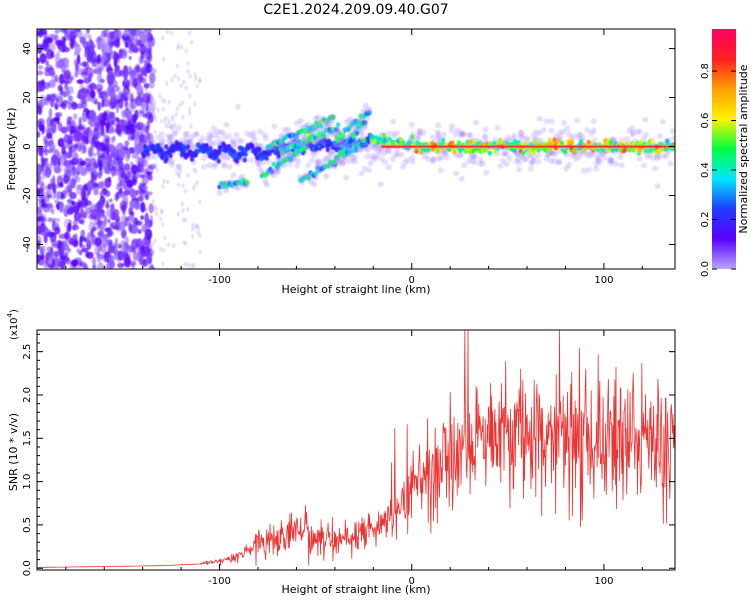  What do you see at coordinates (718, 170) in the screenshot?
I see `colorbar-ticks: 0.0 0.2 0.4 0.6 0.8` at bounding box center [718, 170].